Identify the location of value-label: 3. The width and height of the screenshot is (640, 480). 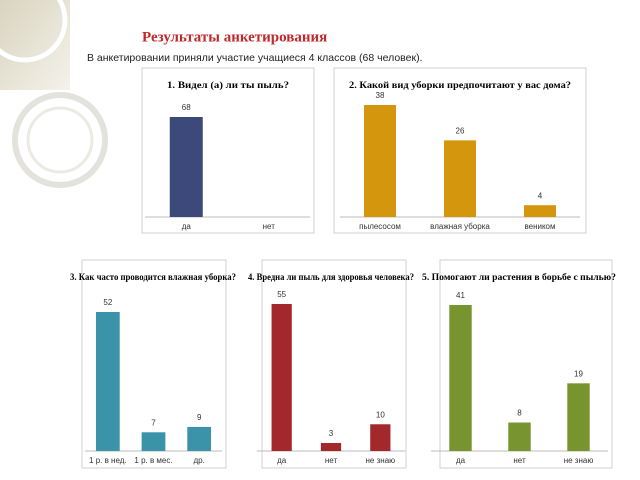
(331, 433).